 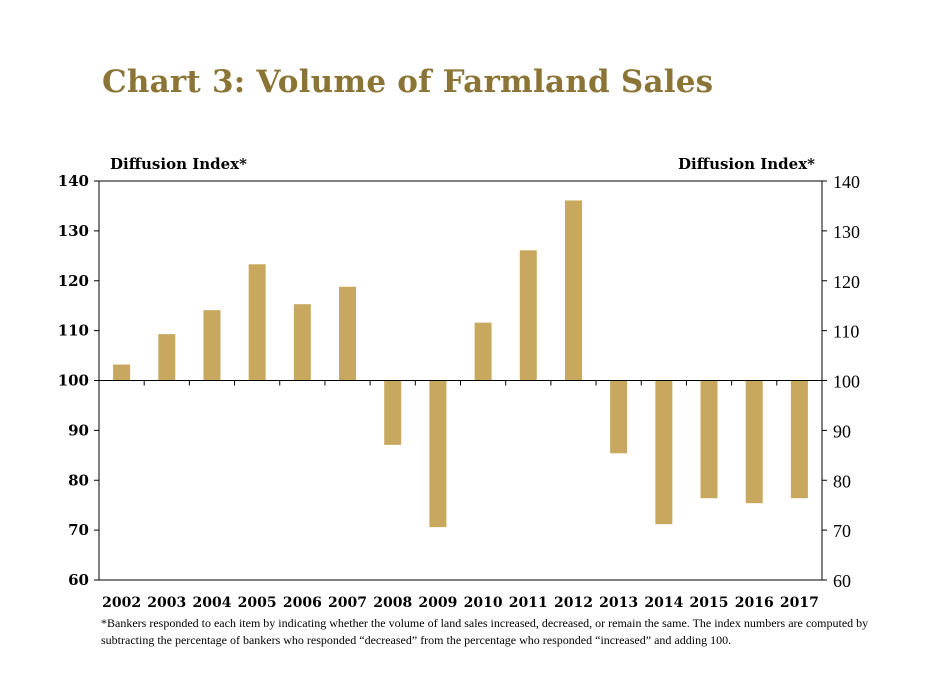 What do you see at coordinates (746, 164) in the screenshot?
I see `right-axis-title: Diffusion Index*` at bounding box center [746, 164].